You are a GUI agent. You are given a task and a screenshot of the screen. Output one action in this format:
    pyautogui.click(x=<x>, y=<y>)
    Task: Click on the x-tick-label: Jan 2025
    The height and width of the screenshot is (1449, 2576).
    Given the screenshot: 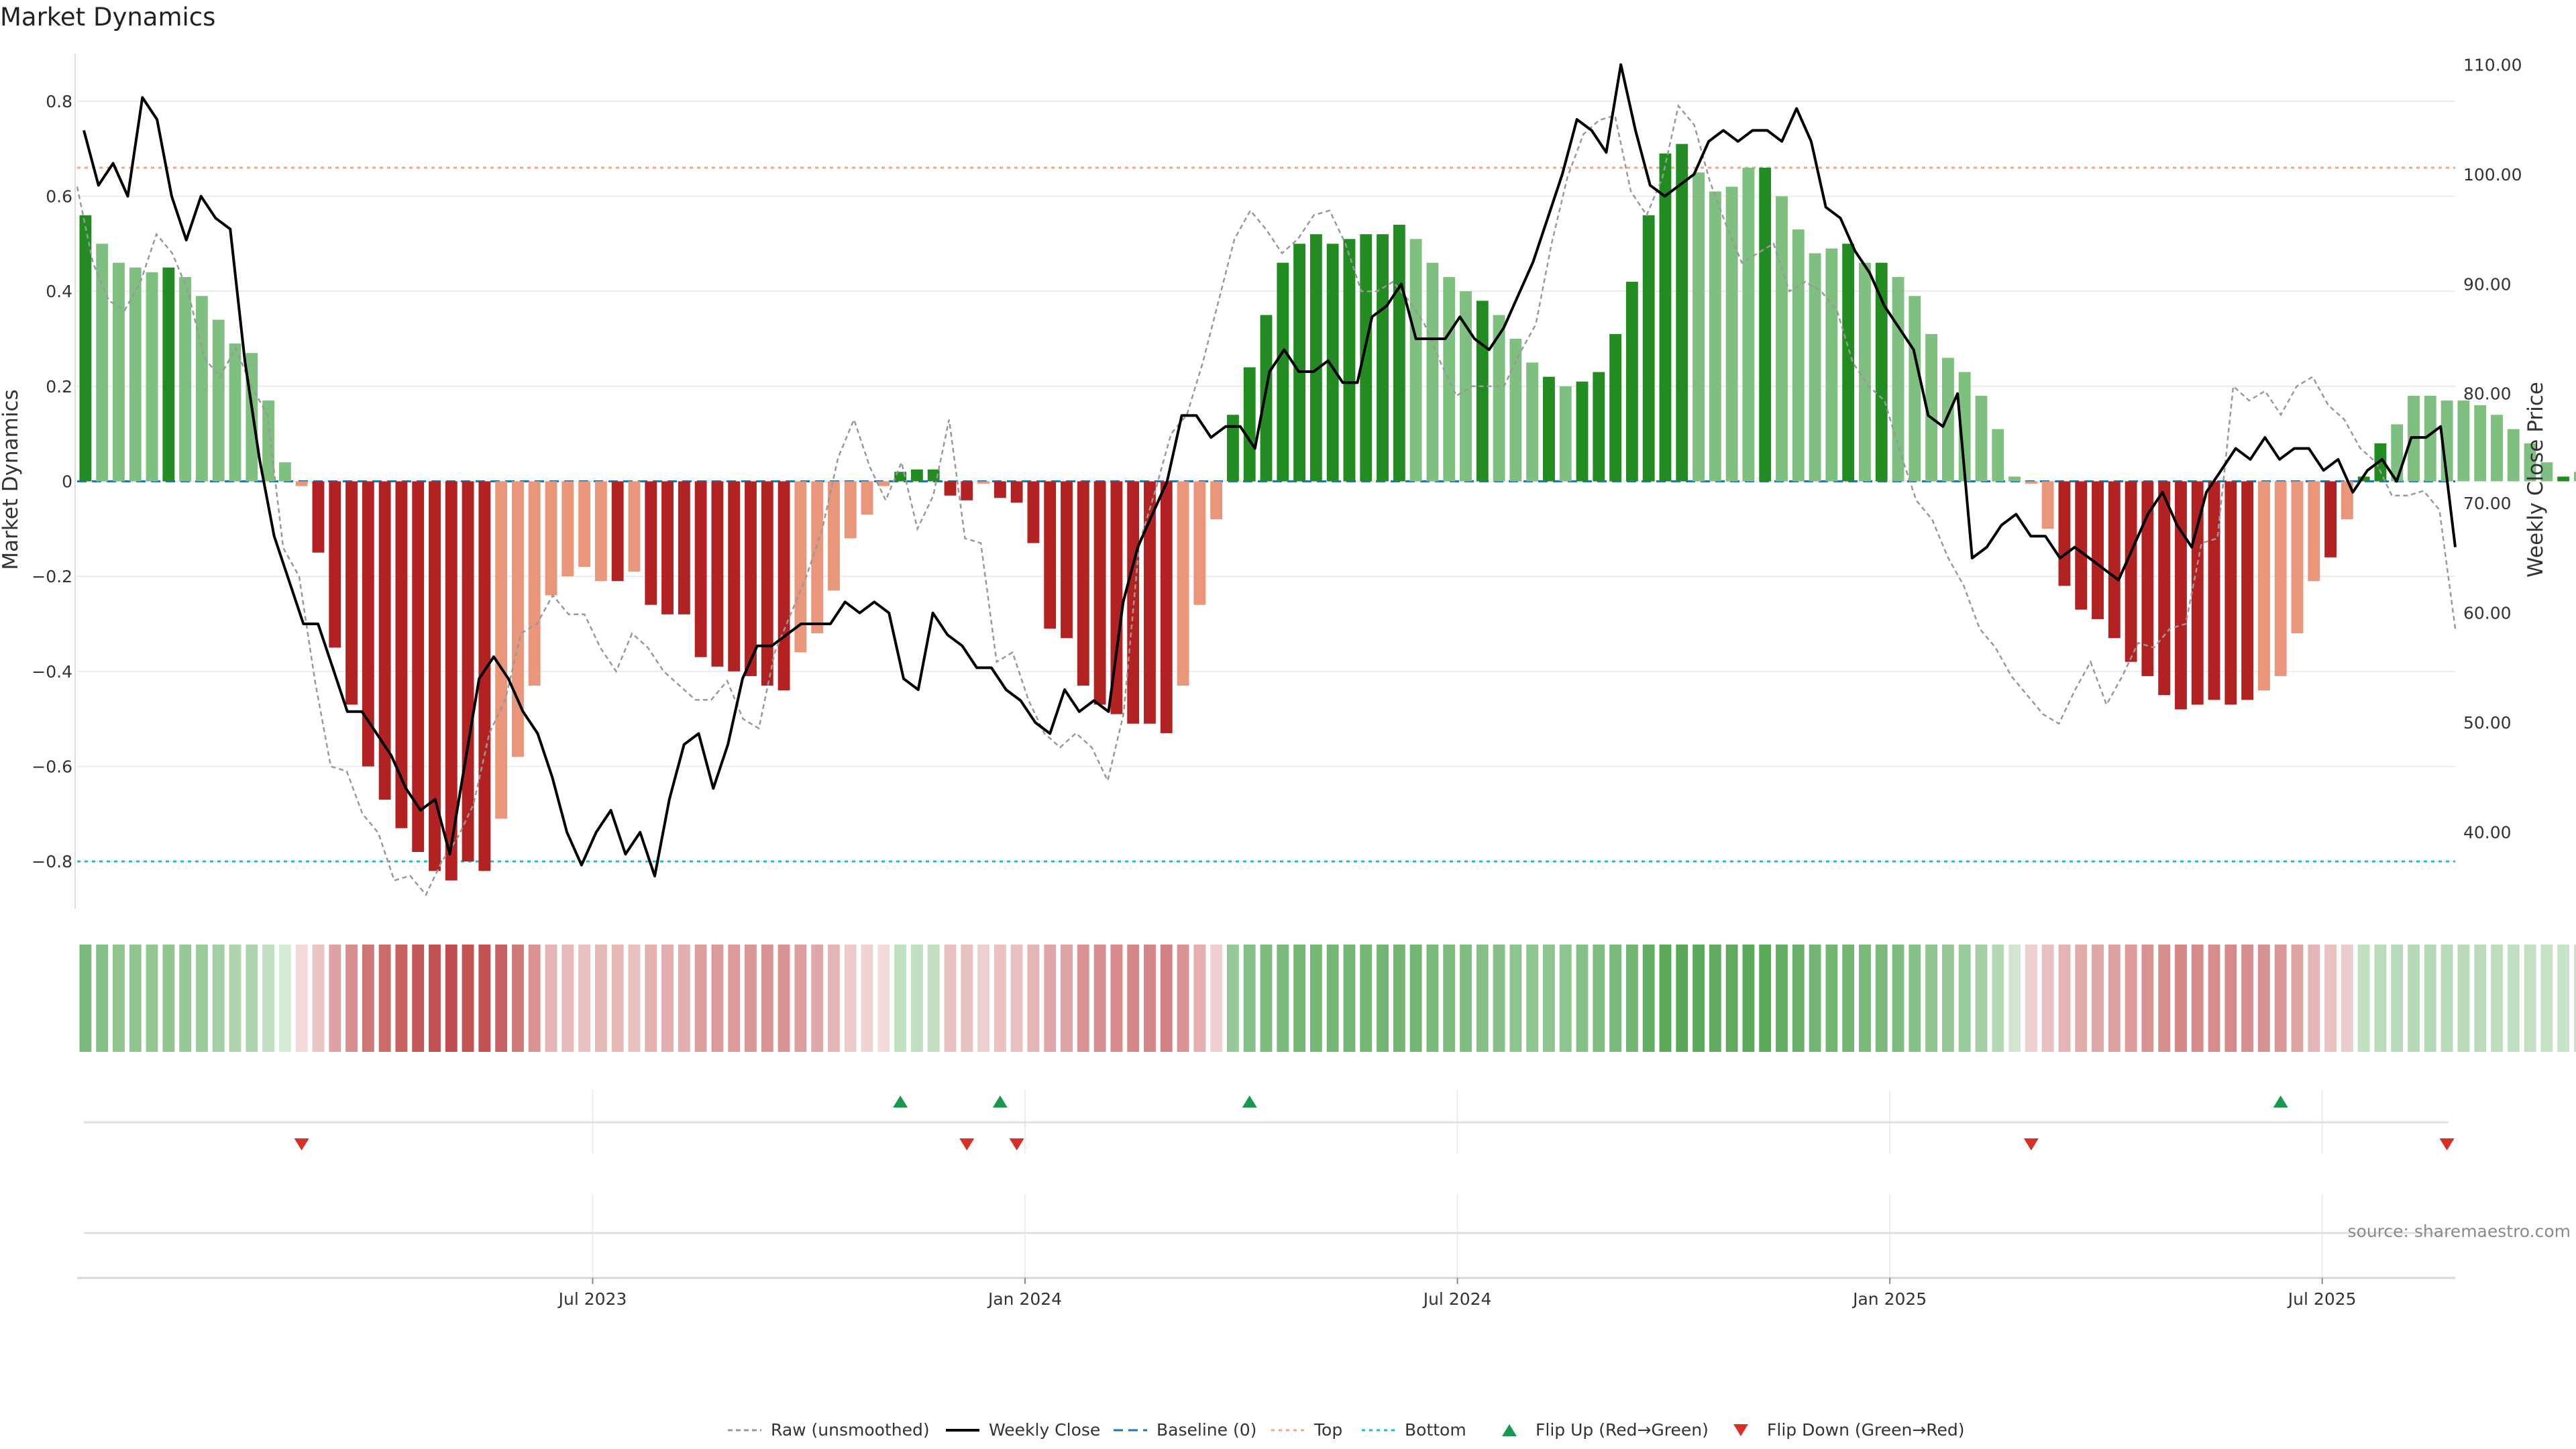 What is the action you would take?
    pyautogui.click(x=1889, y=1299)
    